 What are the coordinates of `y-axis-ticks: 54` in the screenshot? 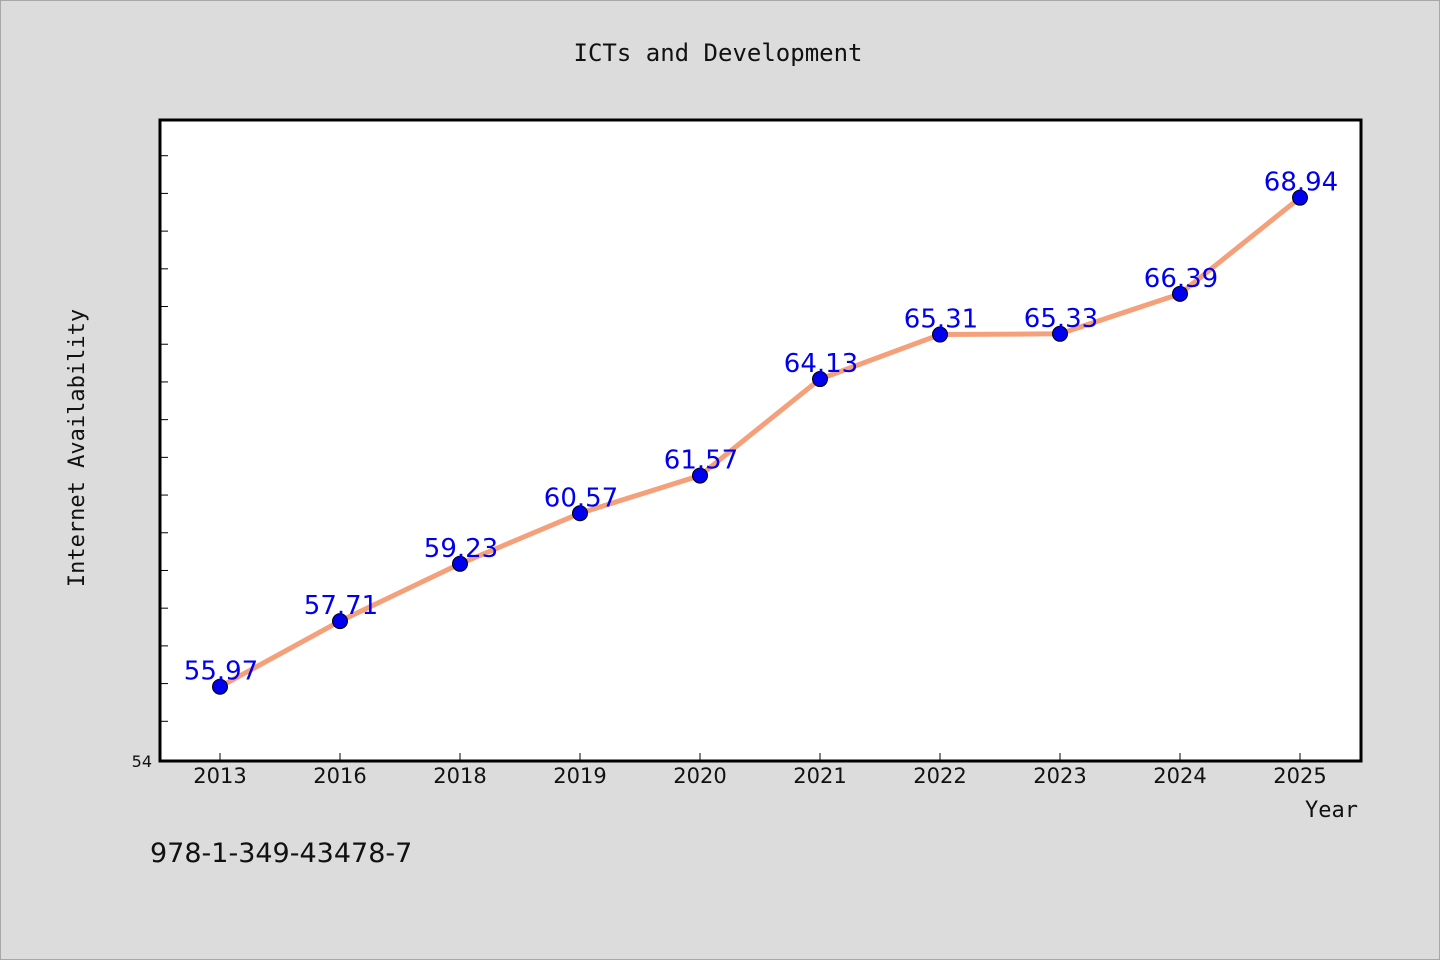 It's located at (150, 463).